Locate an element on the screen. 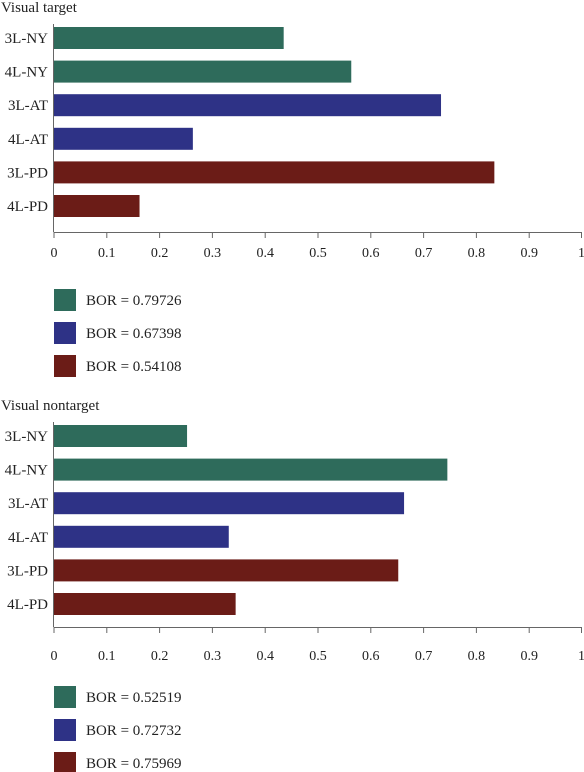 The width and height of the screenshot is (584, 772). legend-label: BOR = 0.72732 is located at coordinates (134, 731).